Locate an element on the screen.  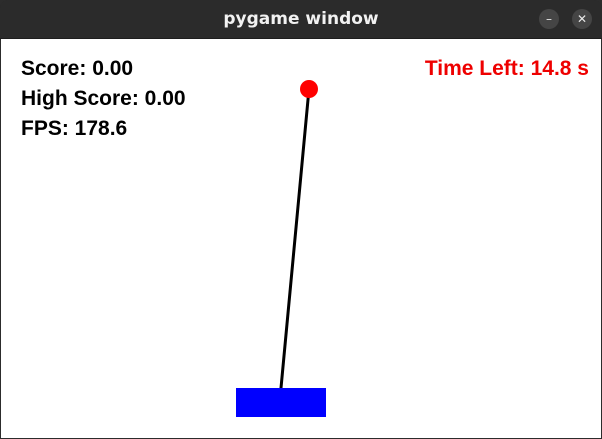
minimize-icon: – is located at coordinates (549, 19).